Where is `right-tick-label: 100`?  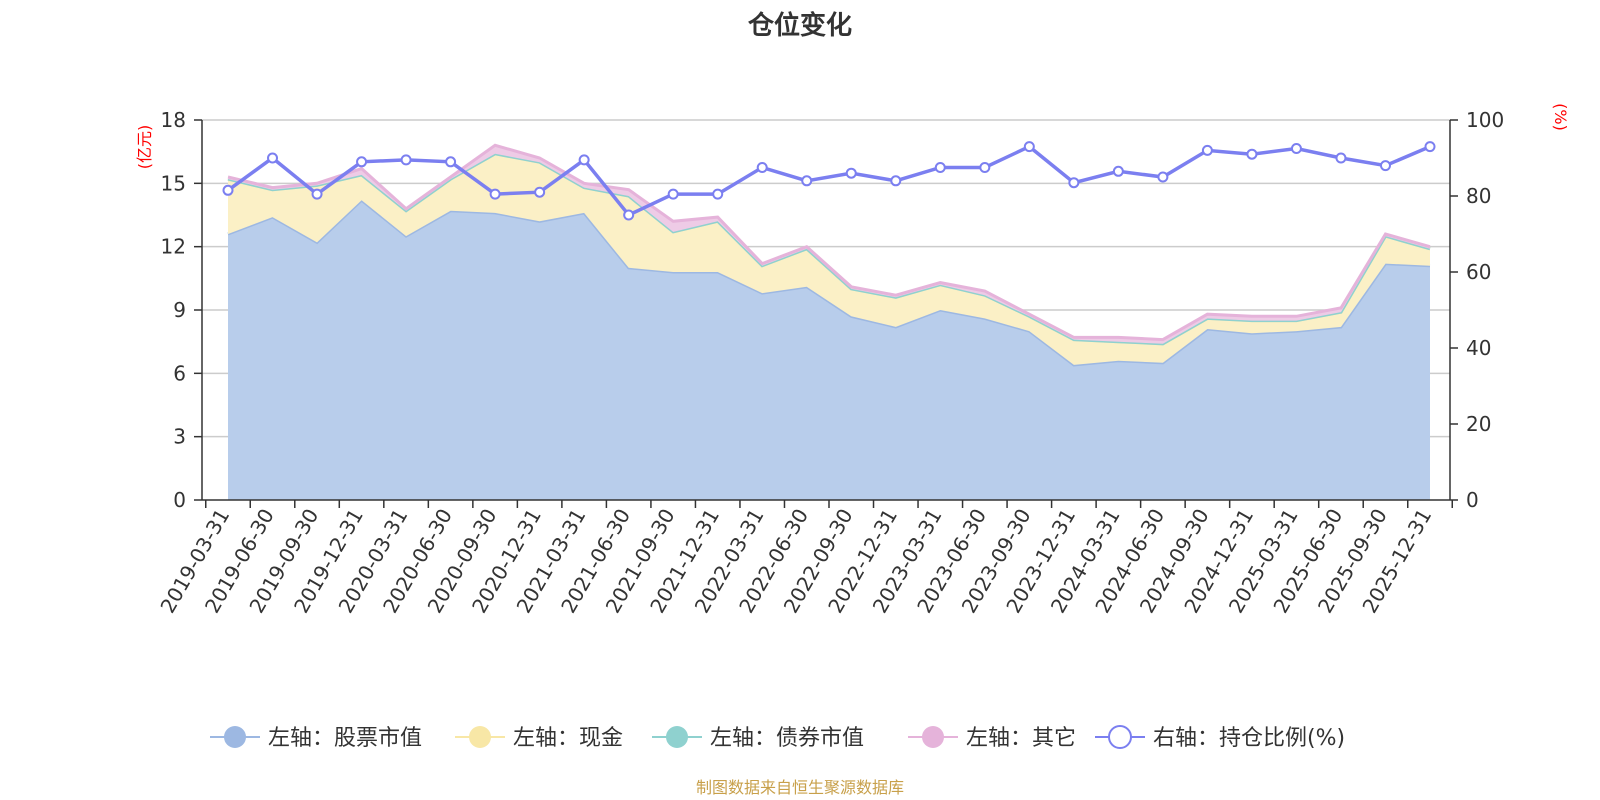 right-tick-label: 100 is located at coordinates (1485, 120).